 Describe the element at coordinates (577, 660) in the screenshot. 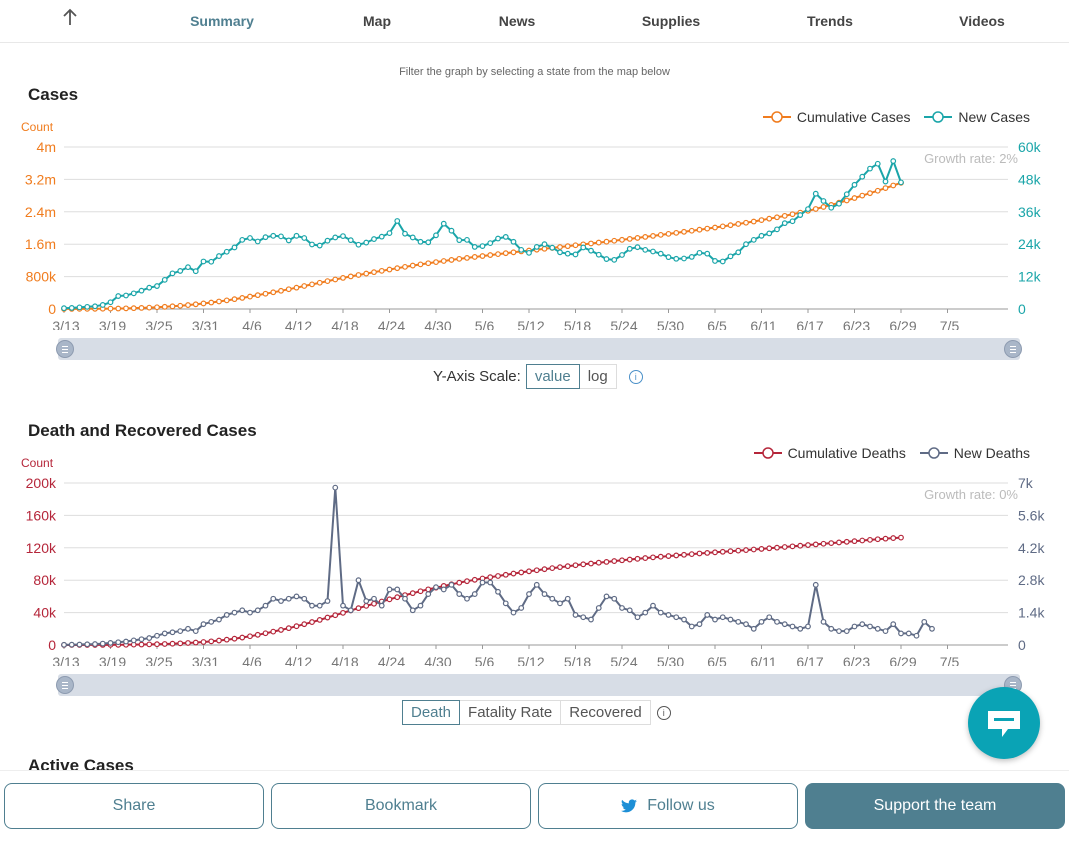

I see `x-tick-label: 5/18` at that location.